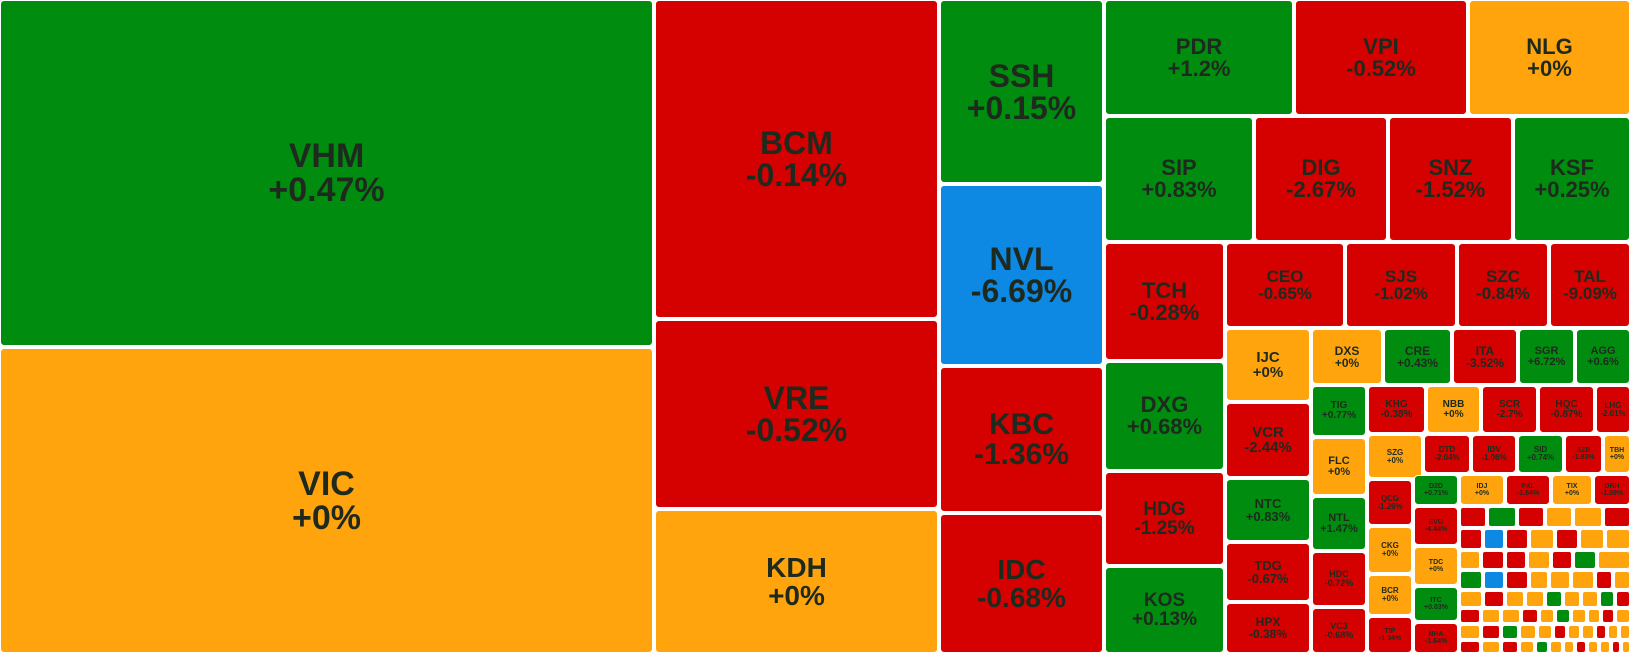 Image resolution: width=1630 pixels, height=653 pixels. What do you see at coordinates (1401, 285) in the screenshot?
I see `tile-sjs: SJS -1.02%` at bounding box center [1401, 285].